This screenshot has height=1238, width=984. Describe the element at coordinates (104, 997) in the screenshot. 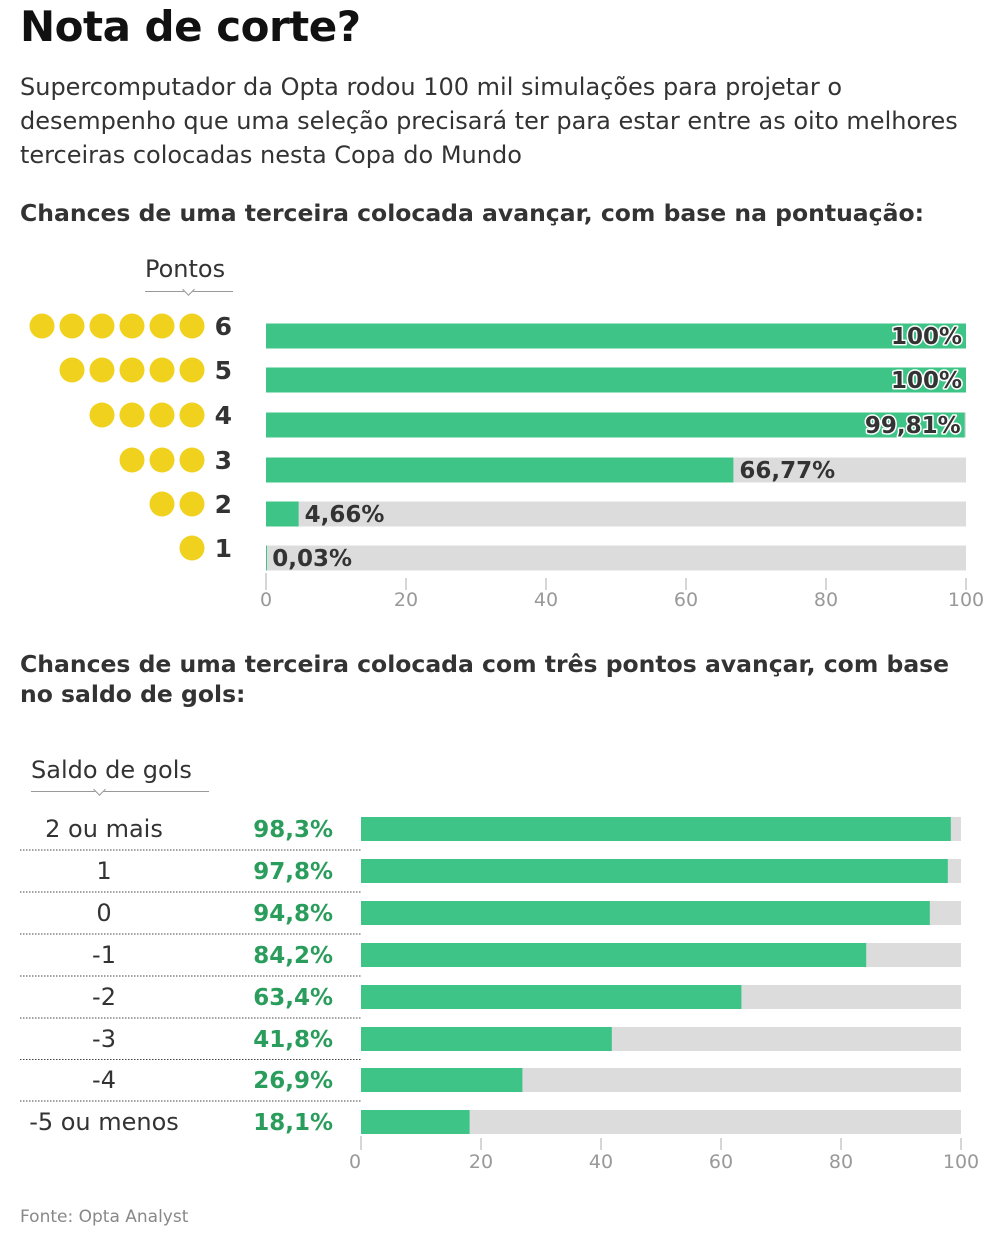

I see `category-label-4: -2` at that location.